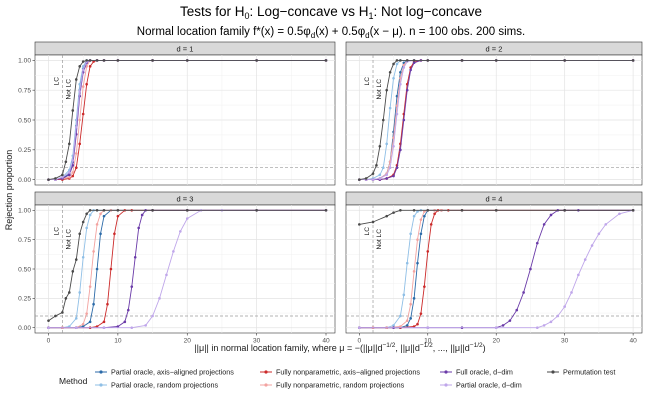 The image size is (650, 400). Describe the element at coordinates (9, 190) in the screenshot. I see `y-axis-title: Rejection proportion` at that location.